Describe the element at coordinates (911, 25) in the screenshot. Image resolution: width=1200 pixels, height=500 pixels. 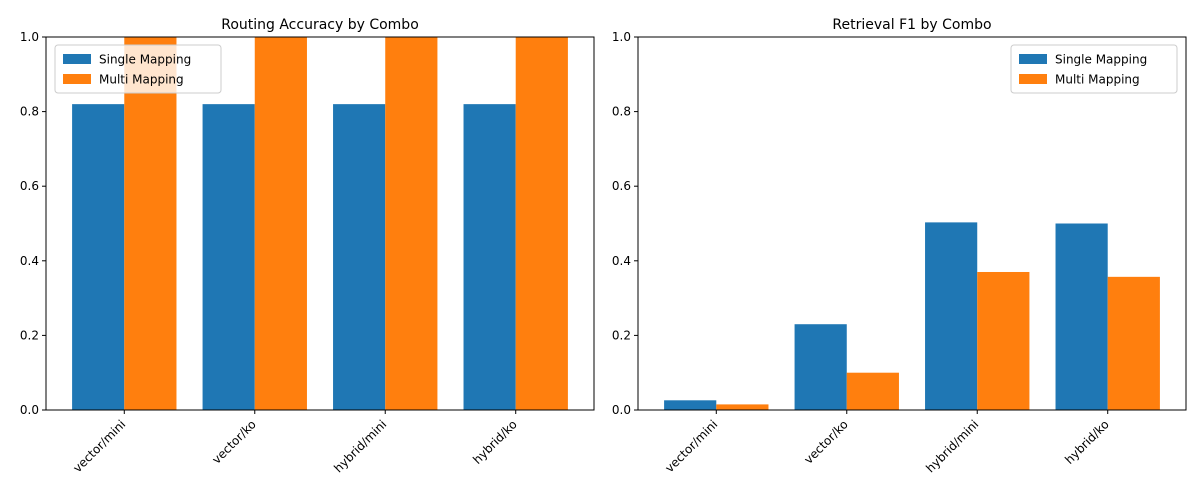
I see `chart-title: Retrieval F1 by Combo` at that location.